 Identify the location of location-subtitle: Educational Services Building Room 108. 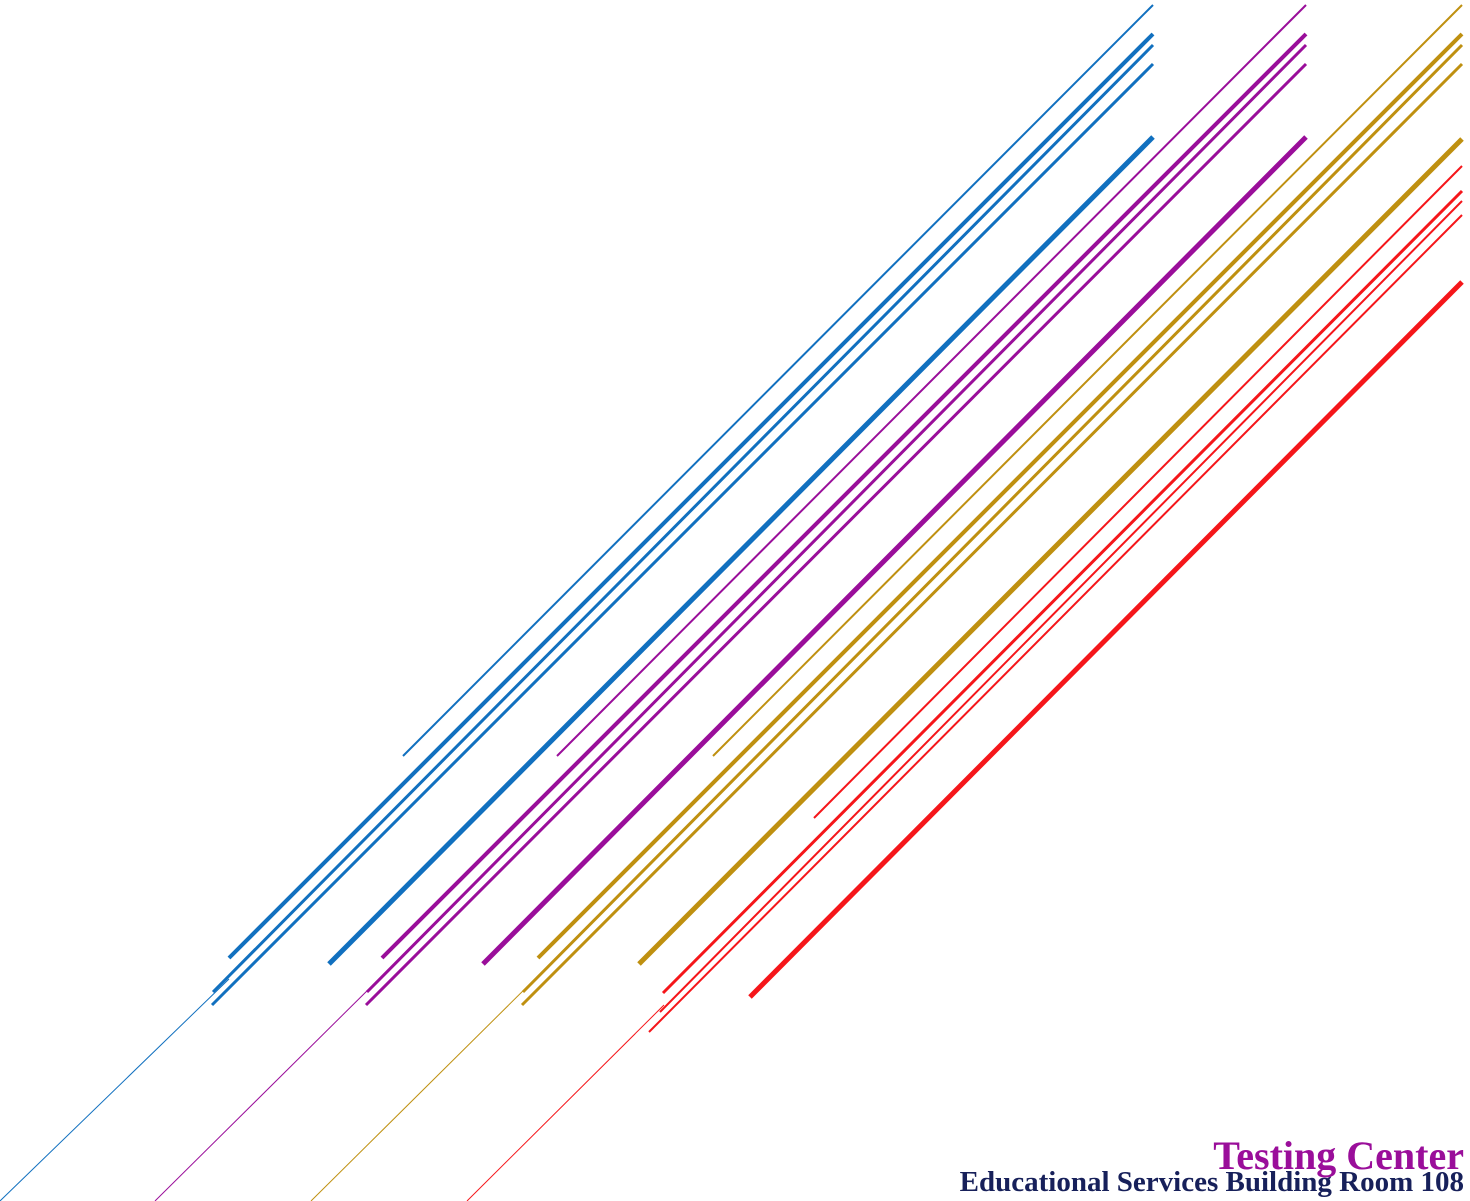
(1211, 1182).